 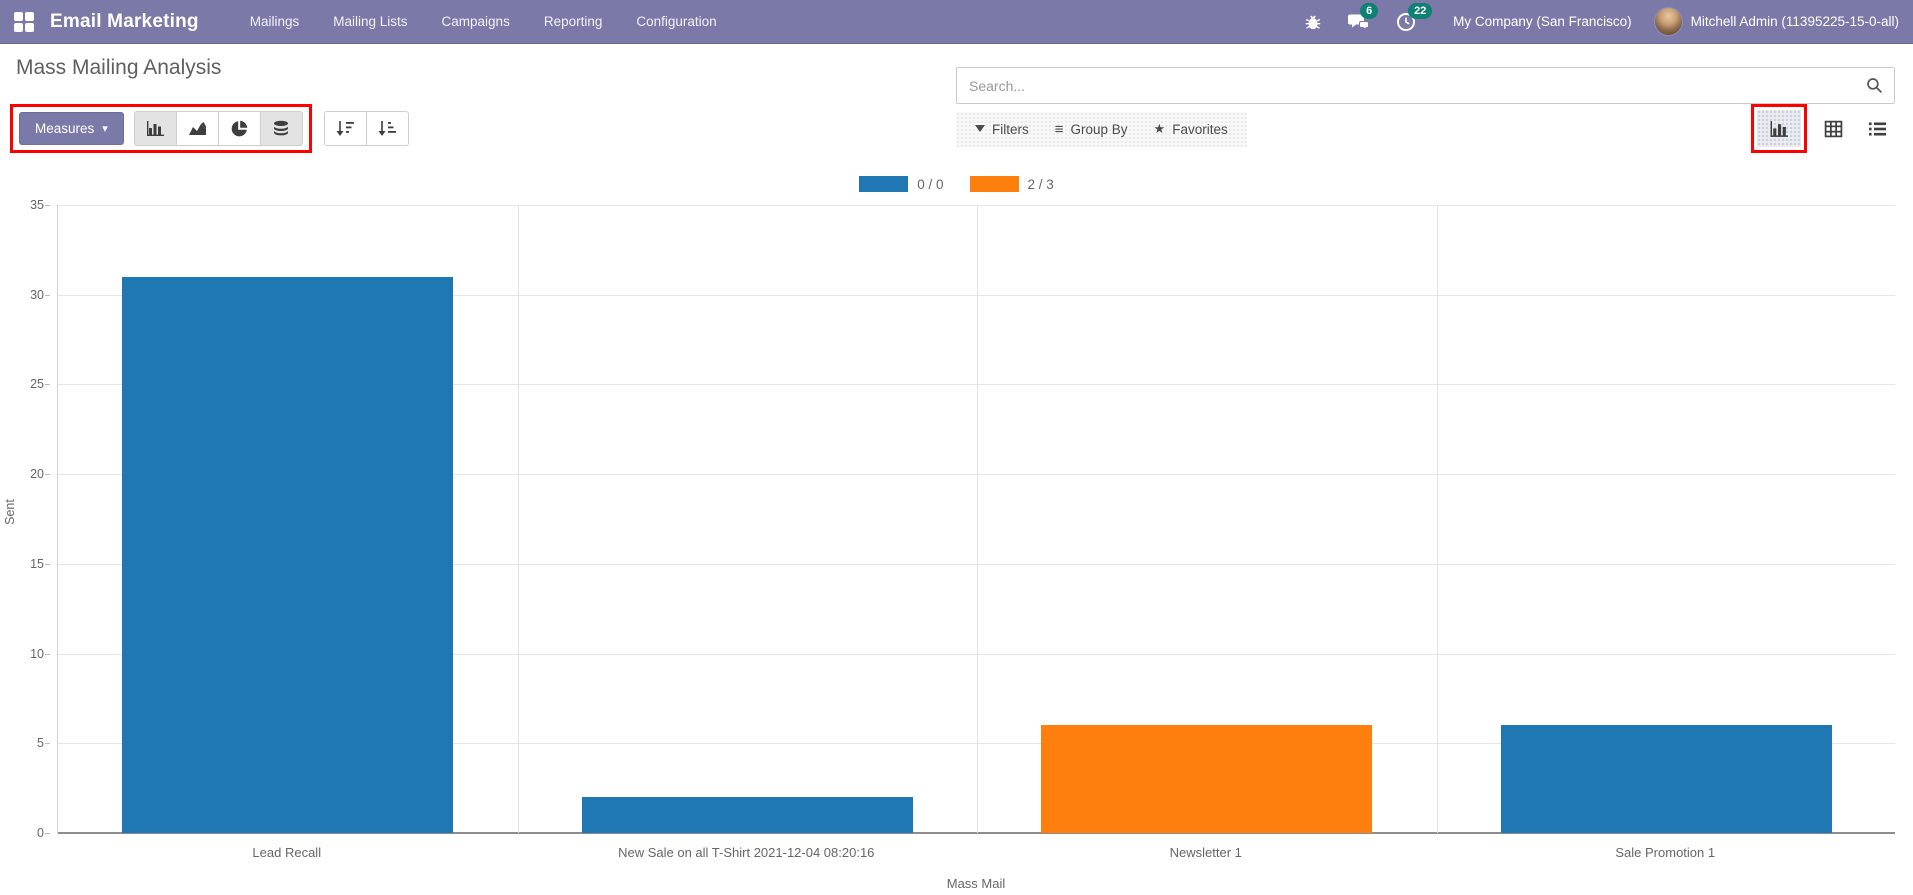 What do you see at coordinates (1313, 22) in the screenshot?
I see `bug-icon` at bounding box center [1313, 22].